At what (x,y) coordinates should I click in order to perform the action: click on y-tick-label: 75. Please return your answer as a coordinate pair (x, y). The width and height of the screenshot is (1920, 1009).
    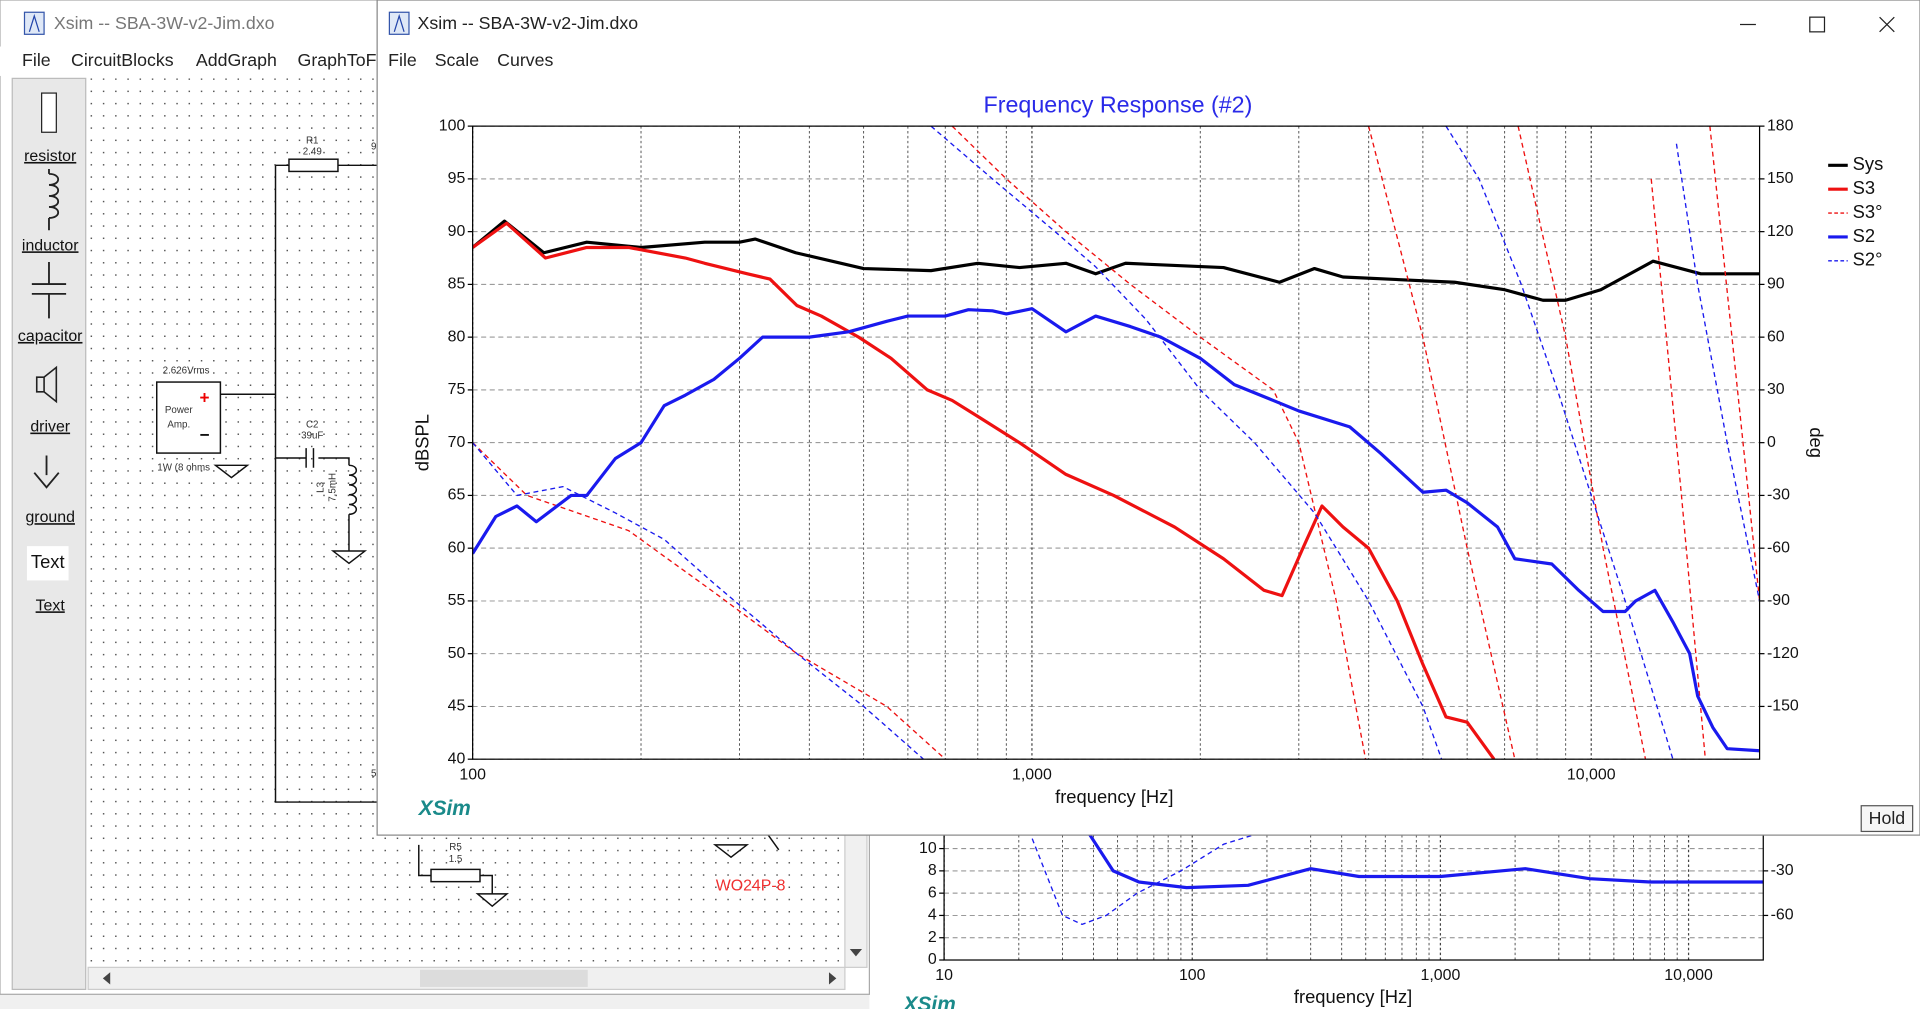
    Looking at the image, I should click on (457, 389).